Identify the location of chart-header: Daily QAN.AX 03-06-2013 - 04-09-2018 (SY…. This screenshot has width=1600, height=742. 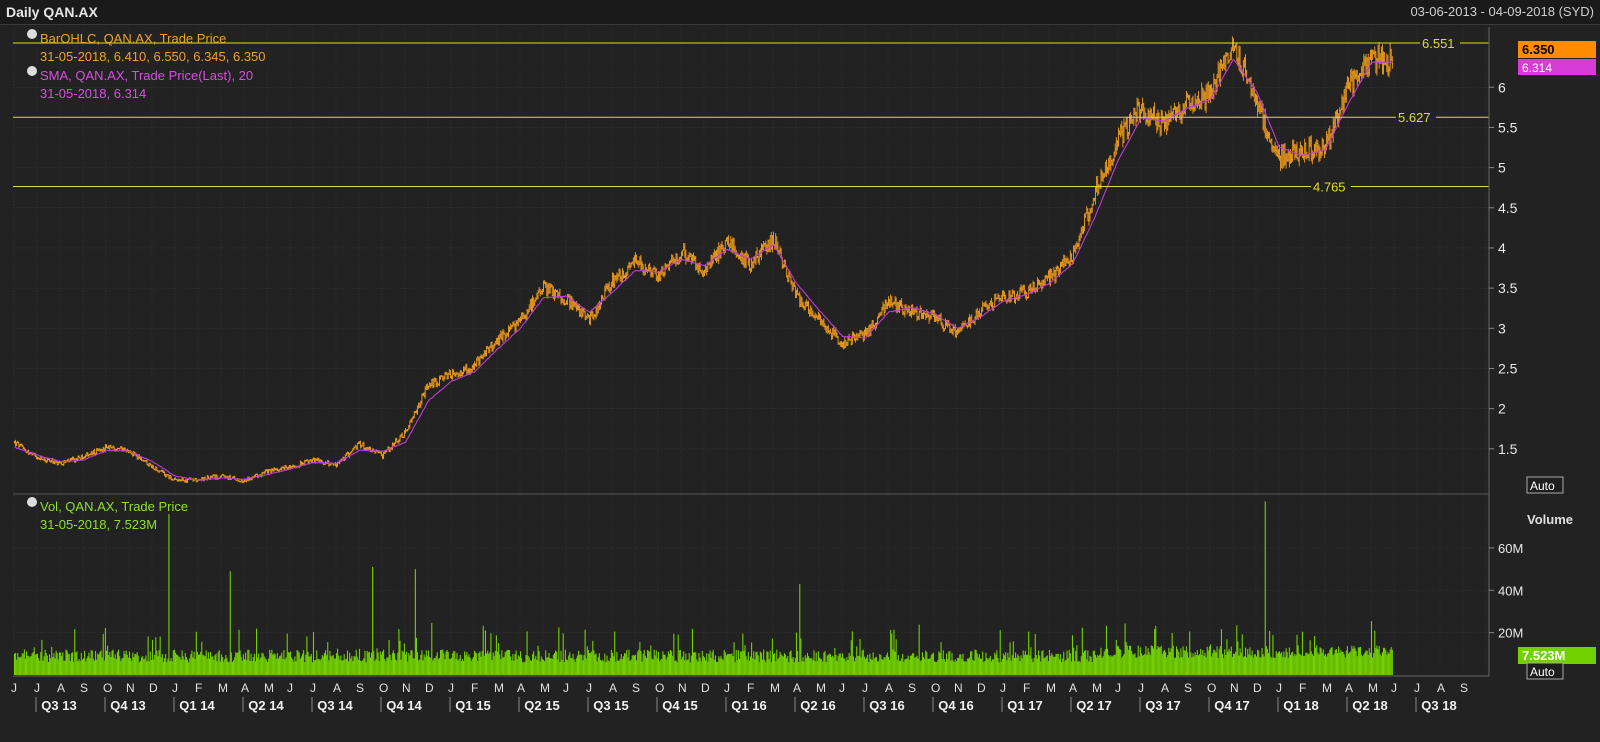
(800, 12).